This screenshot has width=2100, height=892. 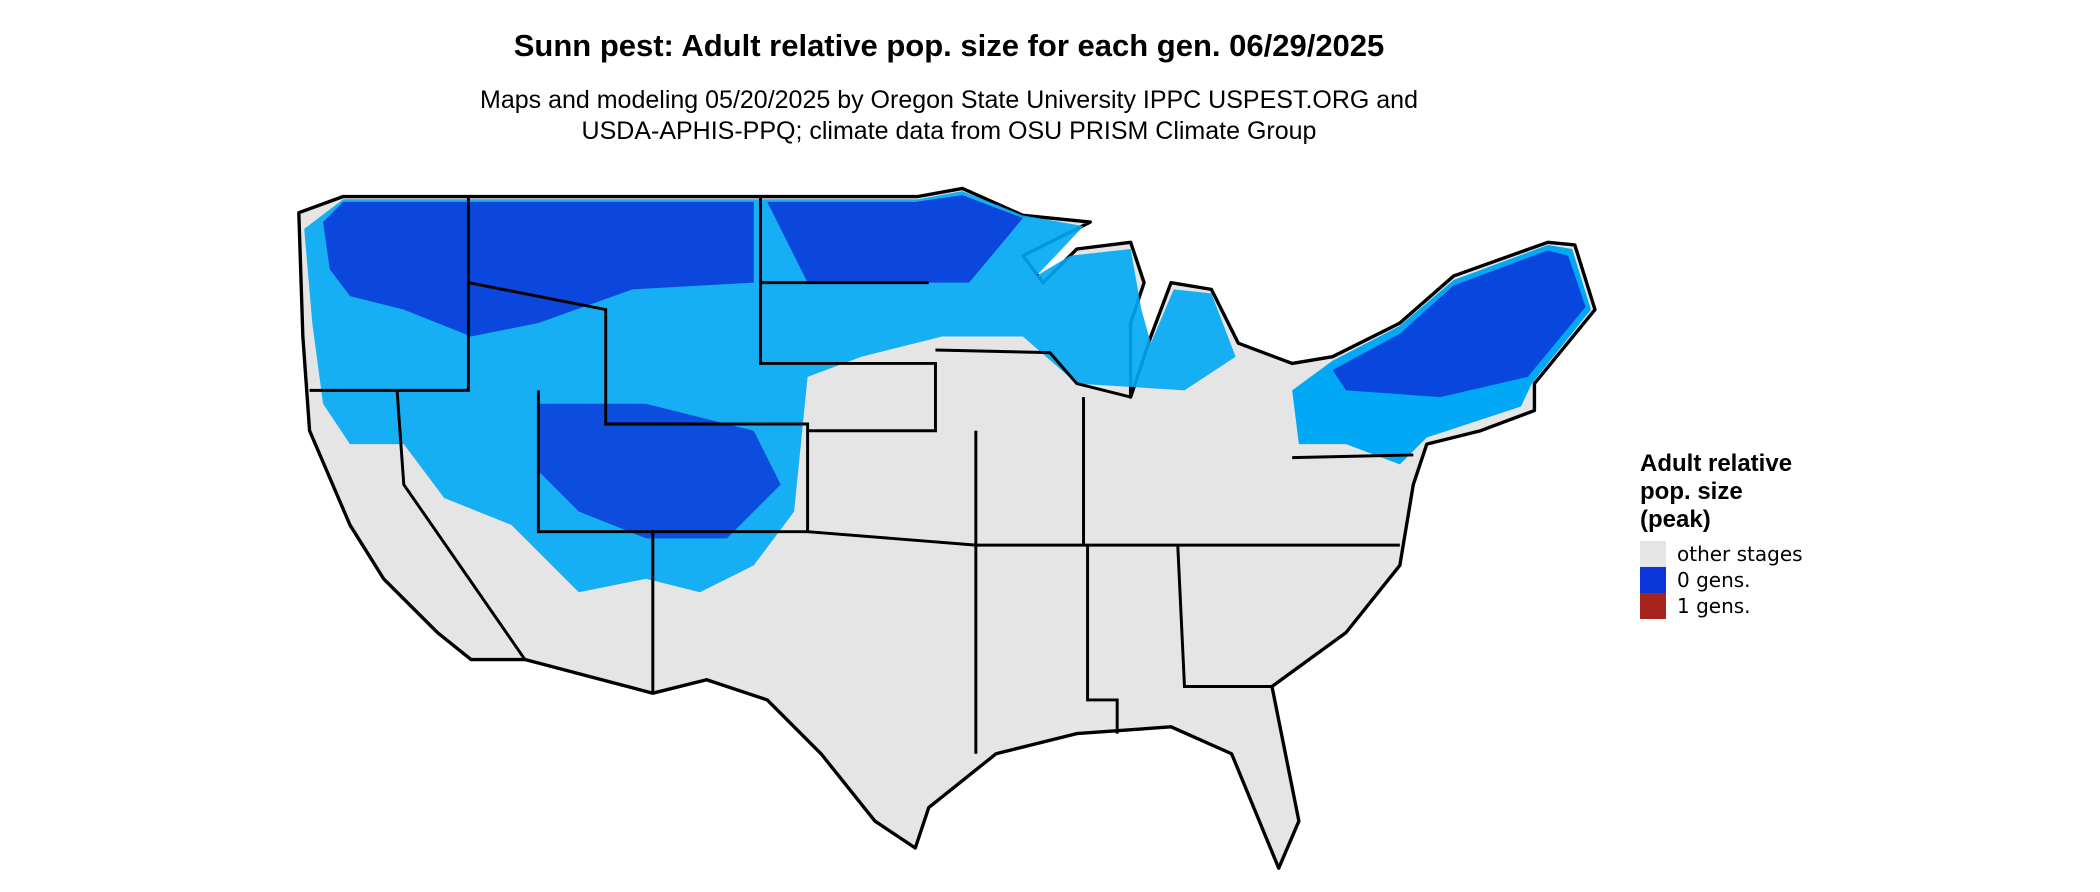 What do you see at coordinates (1675, 519) in the screenshot?
I see `legend-title: (peak)` at bounding box center [1675, 519].